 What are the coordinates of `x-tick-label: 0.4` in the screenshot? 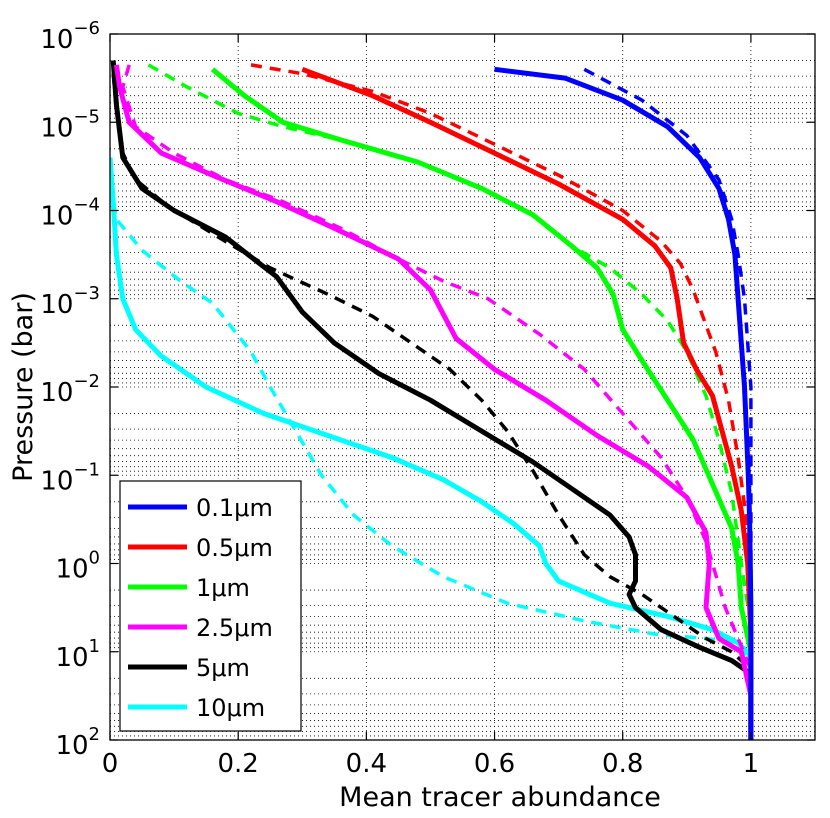 It's located at (366, 764).